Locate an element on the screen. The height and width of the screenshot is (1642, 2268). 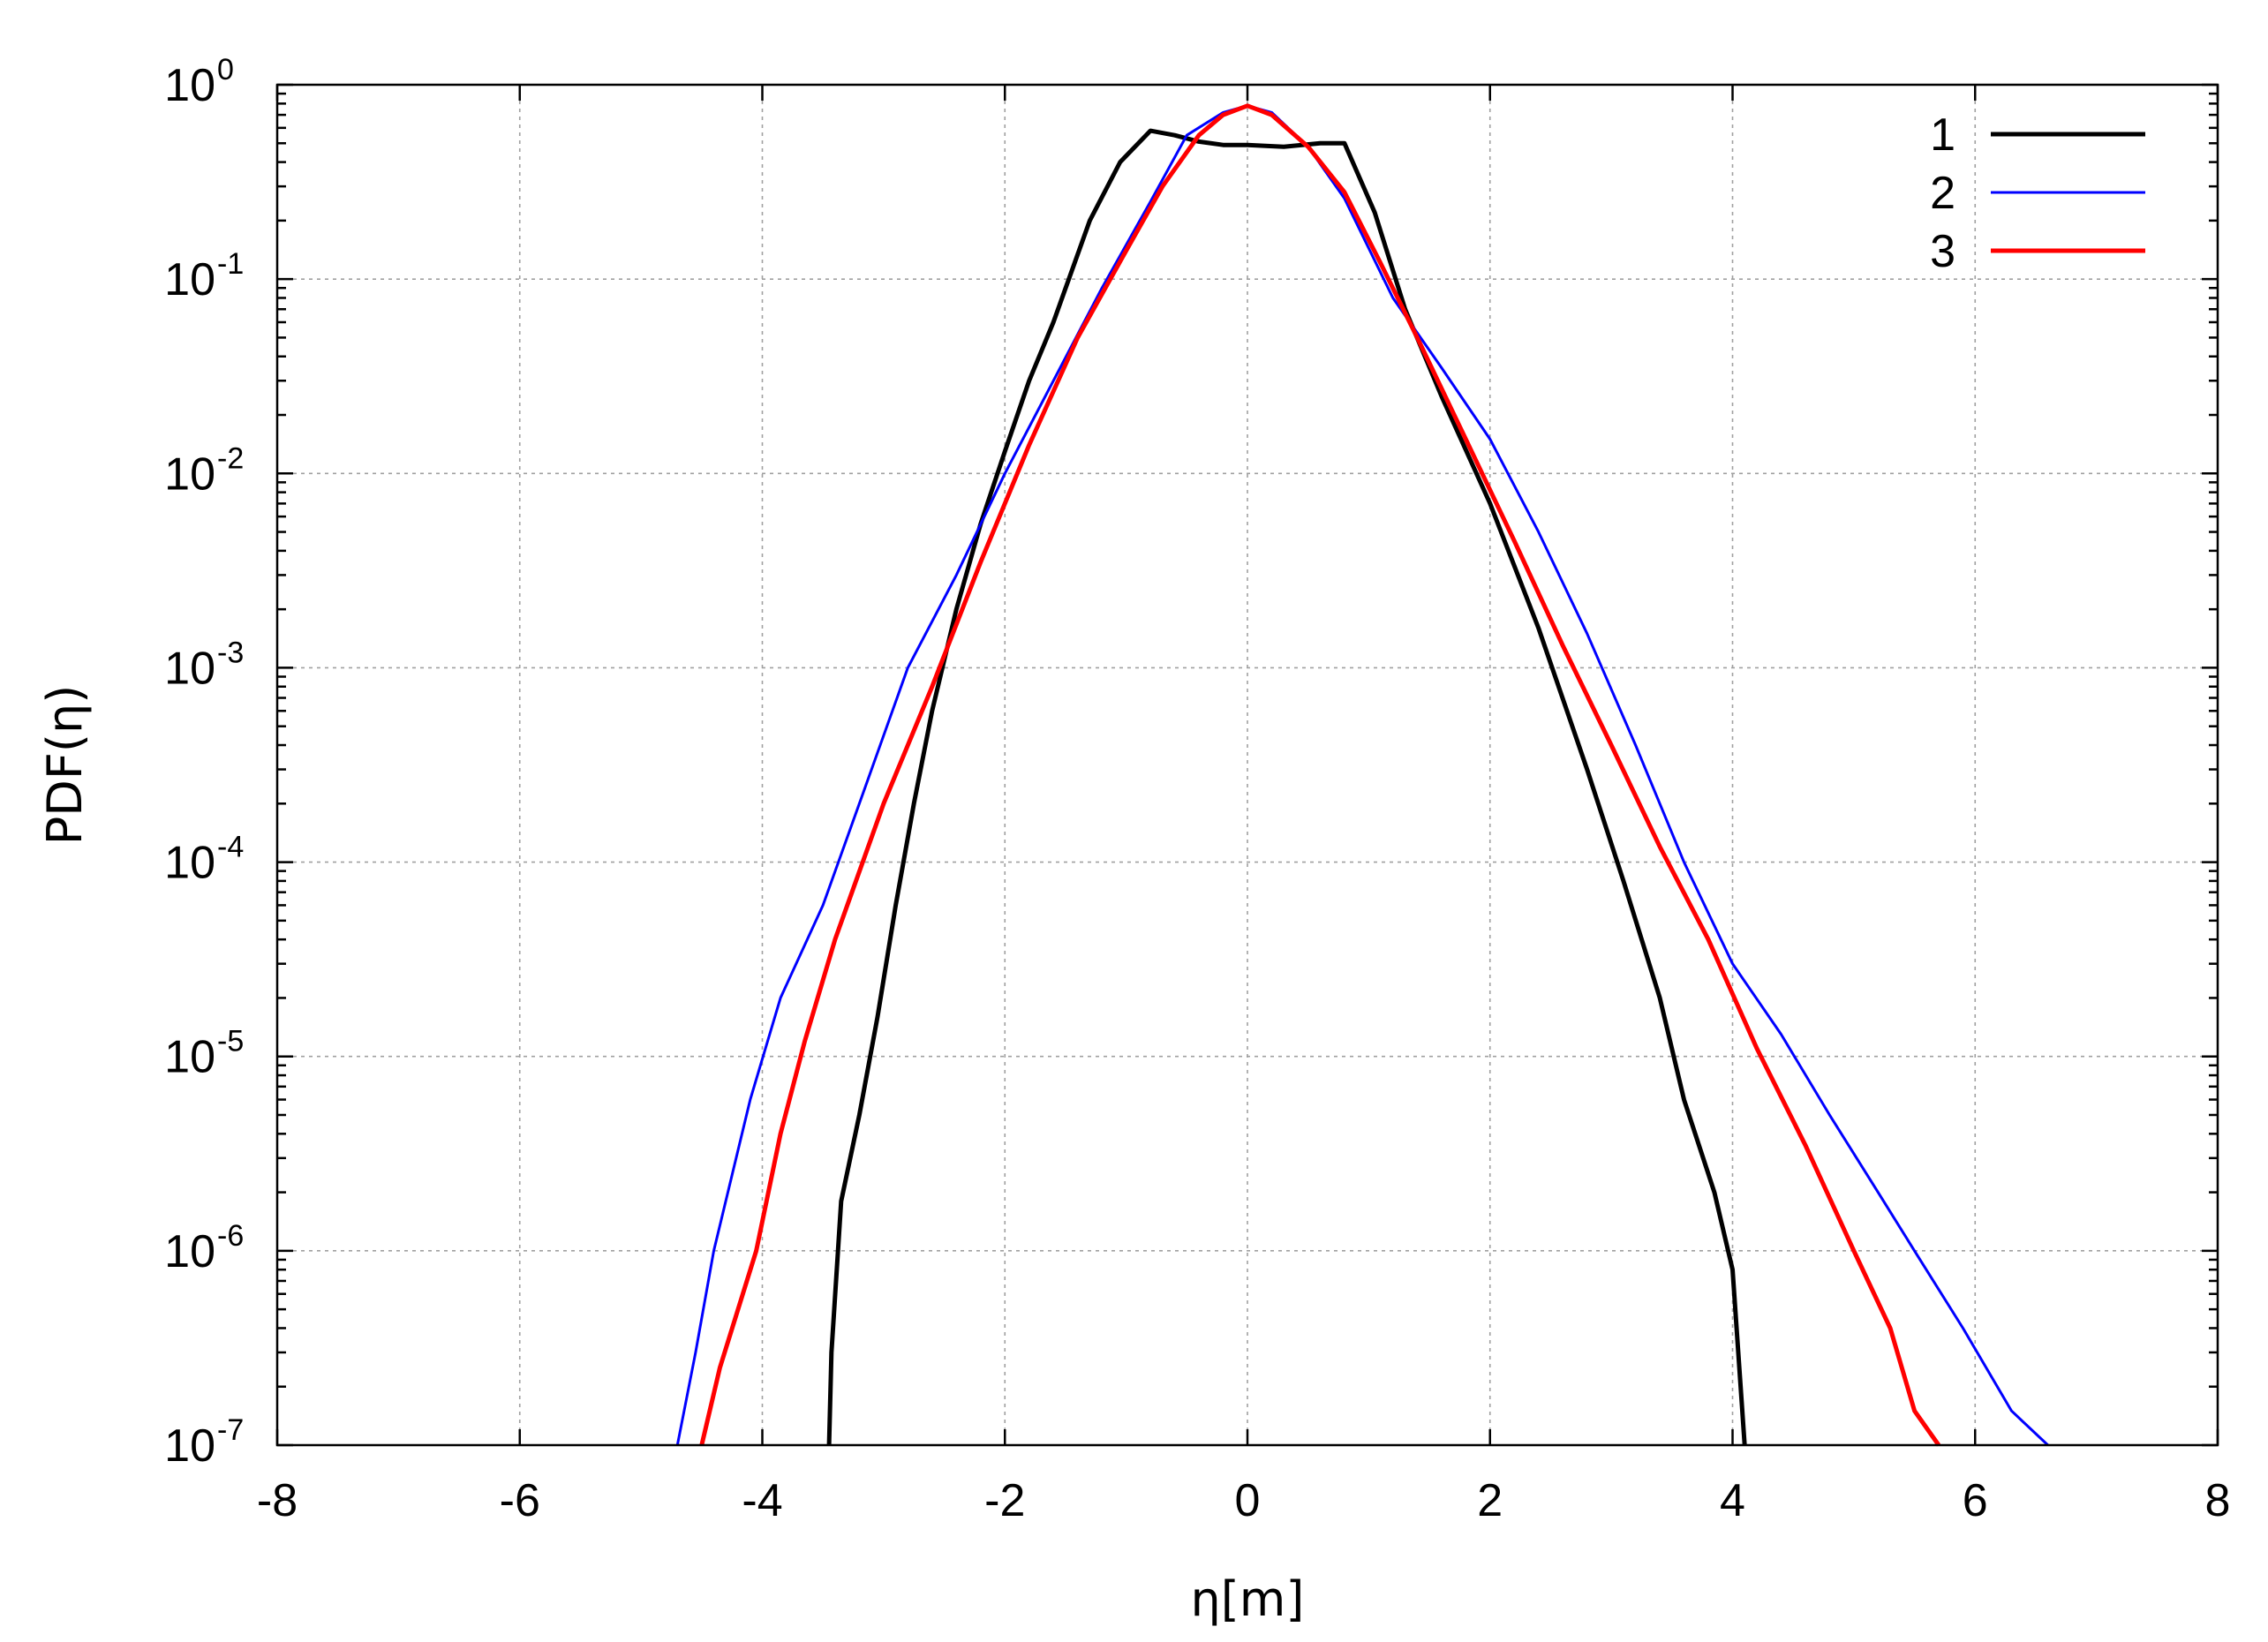
y-axis-title: PDF(η) is located at coordinates (65, 765).